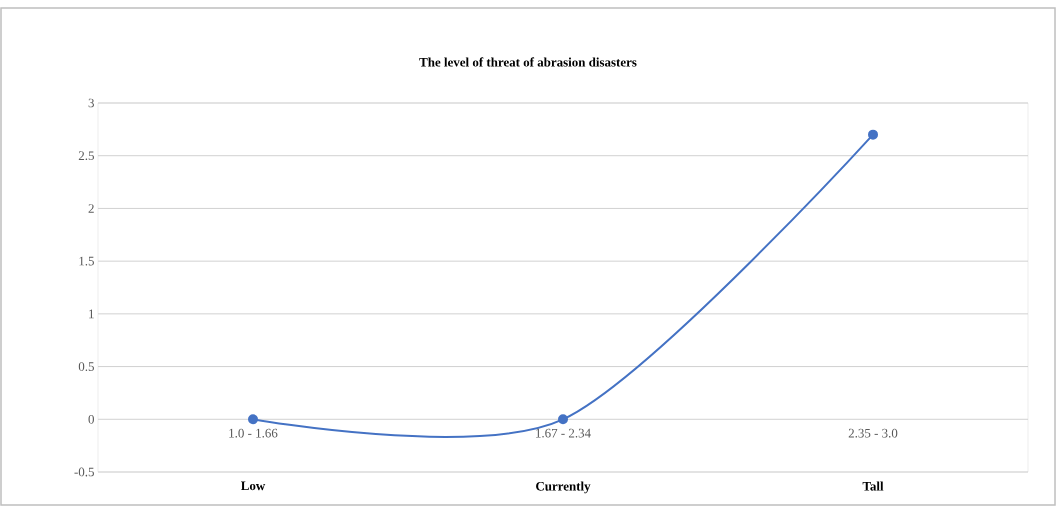  What do you see at coordinates (873, 486) in the screenshot?
I see `text: Tall` at bounding box center [873, 486].